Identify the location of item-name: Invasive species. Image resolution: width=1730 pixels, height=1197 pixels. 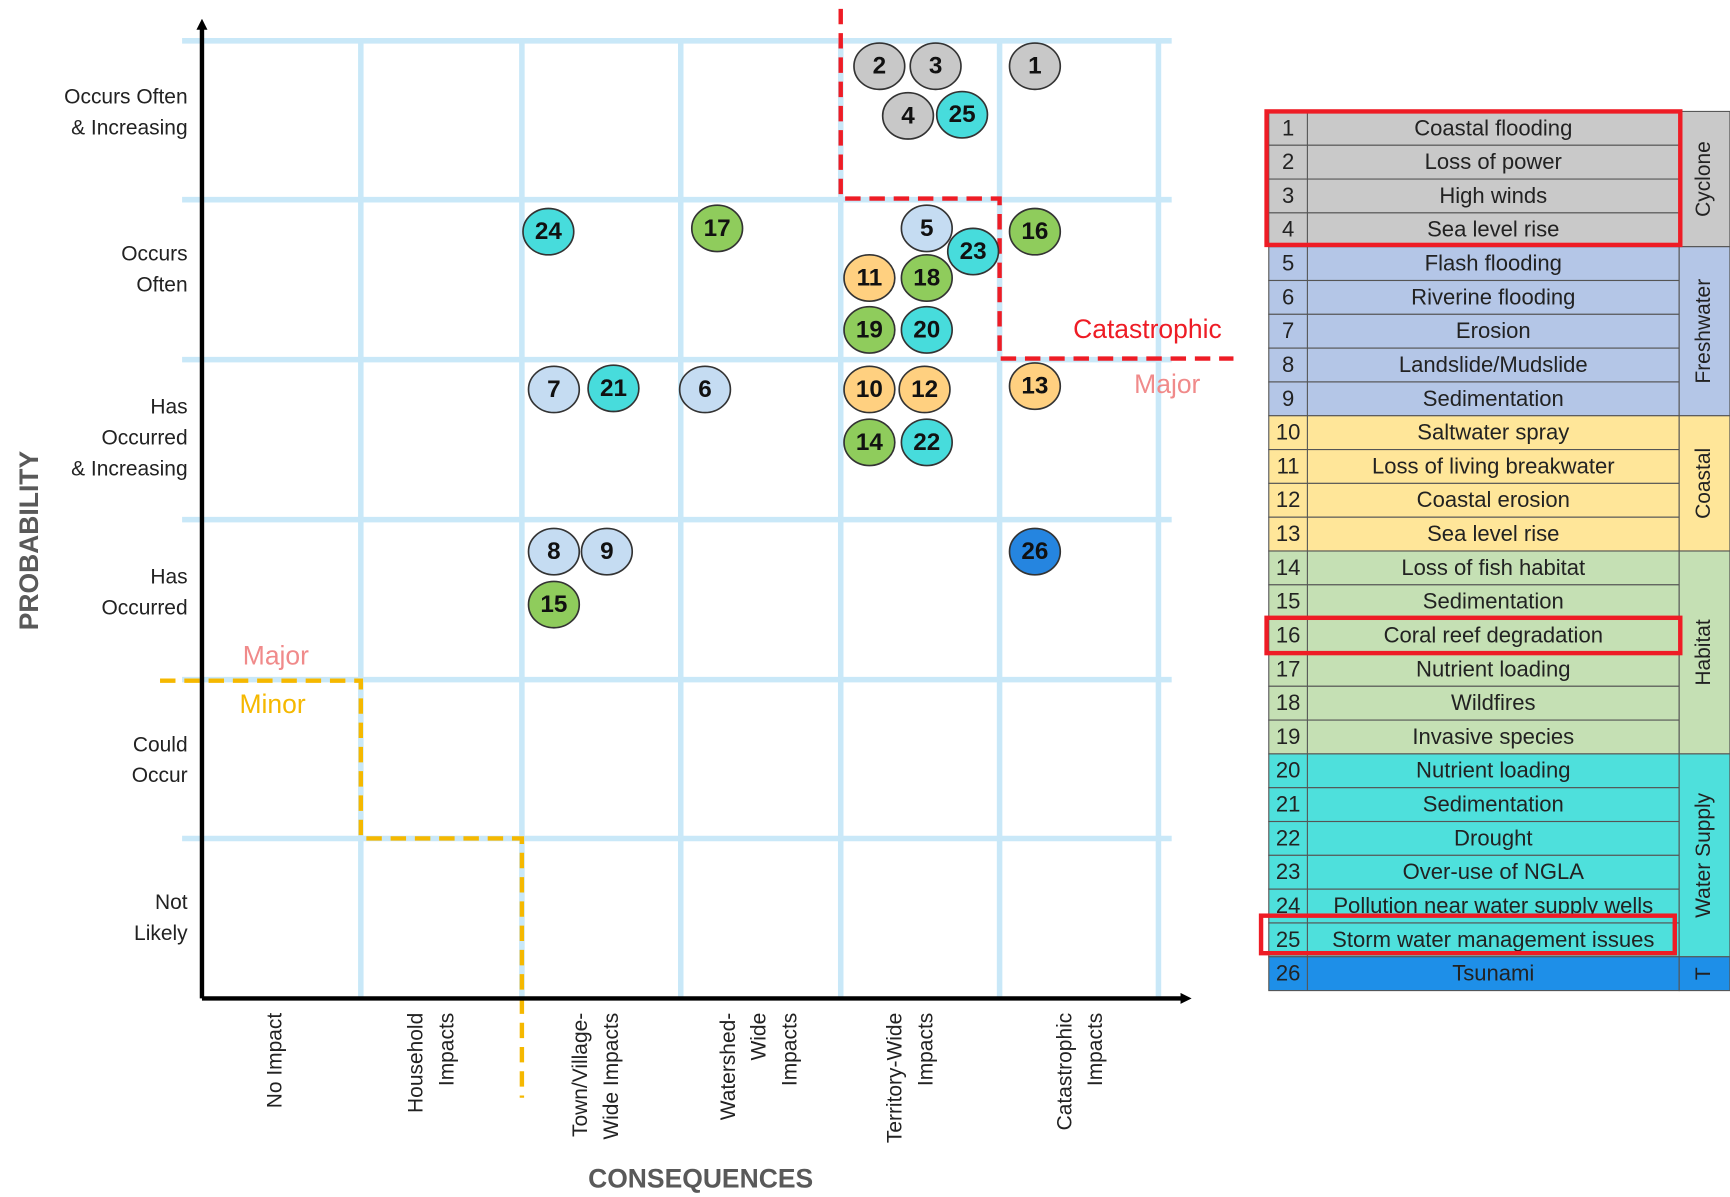
(1493, 736).